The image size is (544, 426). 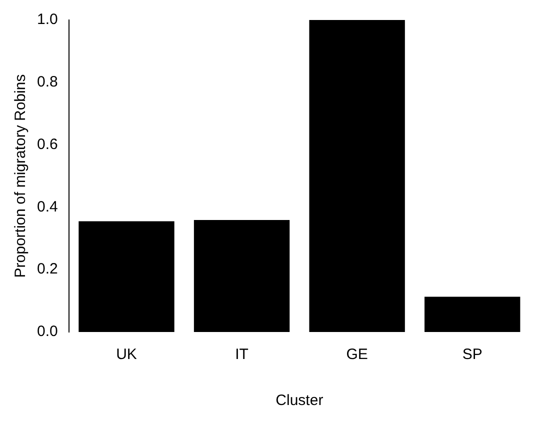 What do you see at coordinates (241, 355) in the screenshot?
I see `x-tick-label: IT` at bounding box center [241, 355].